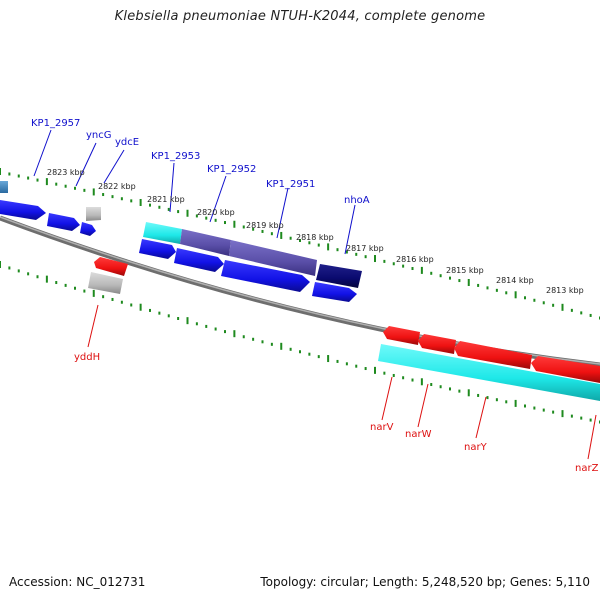 This screenshot has height=600, width=600. Describe the element at coordinates (77, 582) in the screenshot. I see `accession-text: Accession: NC_012731` at that location.